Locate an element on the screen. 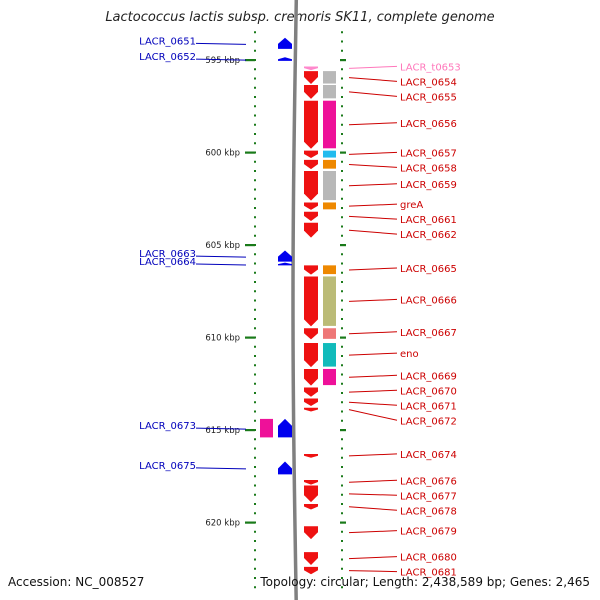 Image resolution: width=600 pixels, height=600 pixels. reverse-gene-label: LACR_0664 is located at coordinates (167, 262).